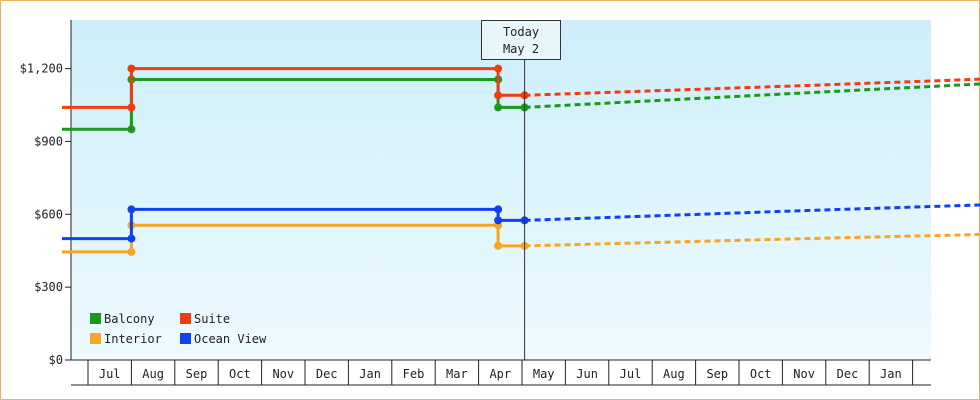  What do you see at coordinates (230, 338) in the screenshot?
I see `legend-label: Ocean View` at bounding box center [230, 338].